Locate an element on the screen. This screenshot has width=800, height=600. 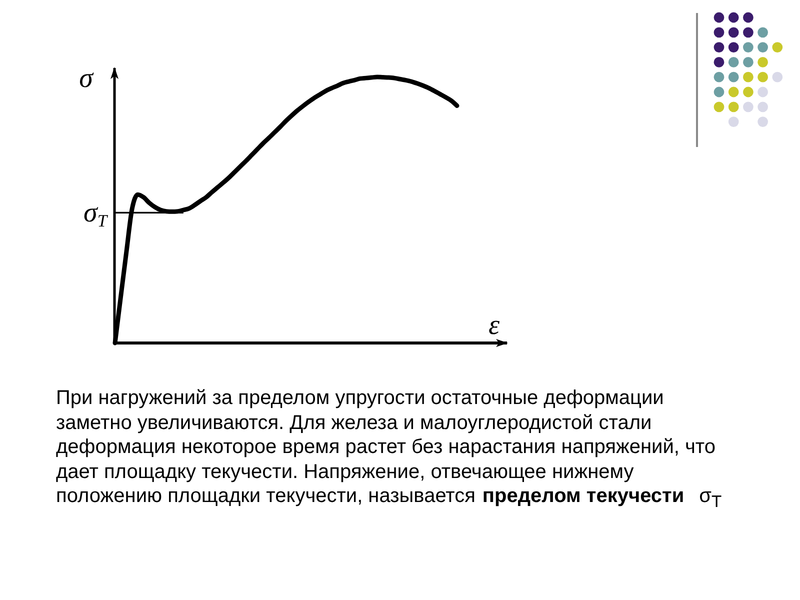
ref-line-label: σ$_{T}$ is located at coordinates (96, 214).